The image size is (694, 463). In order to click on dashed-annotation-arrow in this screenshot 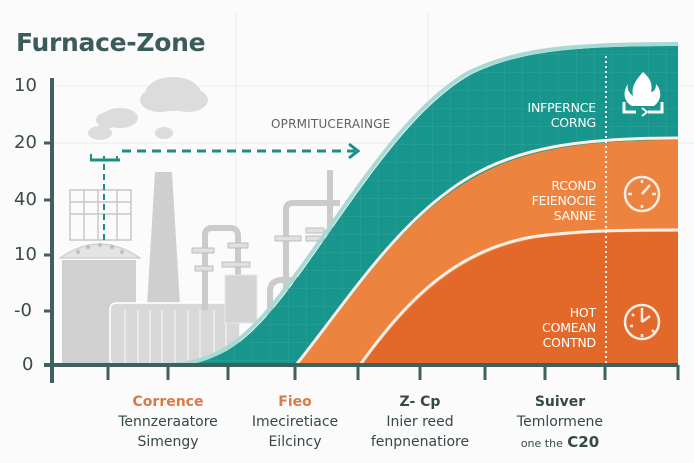, I will do `click(225, 191)`.